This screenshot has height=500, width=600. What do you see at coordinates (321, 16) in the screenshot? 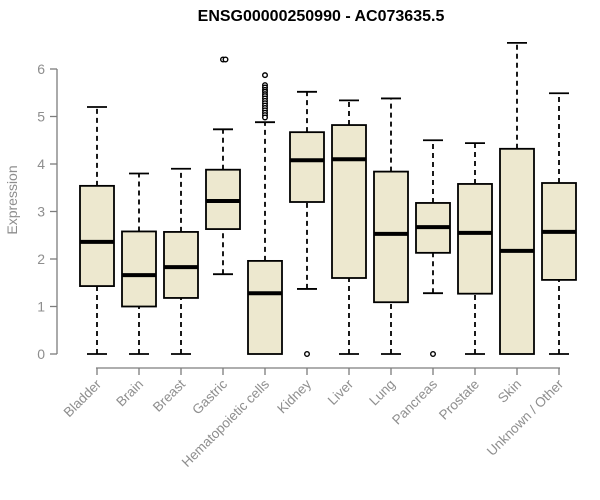
I see `chart-title: ENSG00000250990 - AC073635.5` at bounding box center [321, 16].